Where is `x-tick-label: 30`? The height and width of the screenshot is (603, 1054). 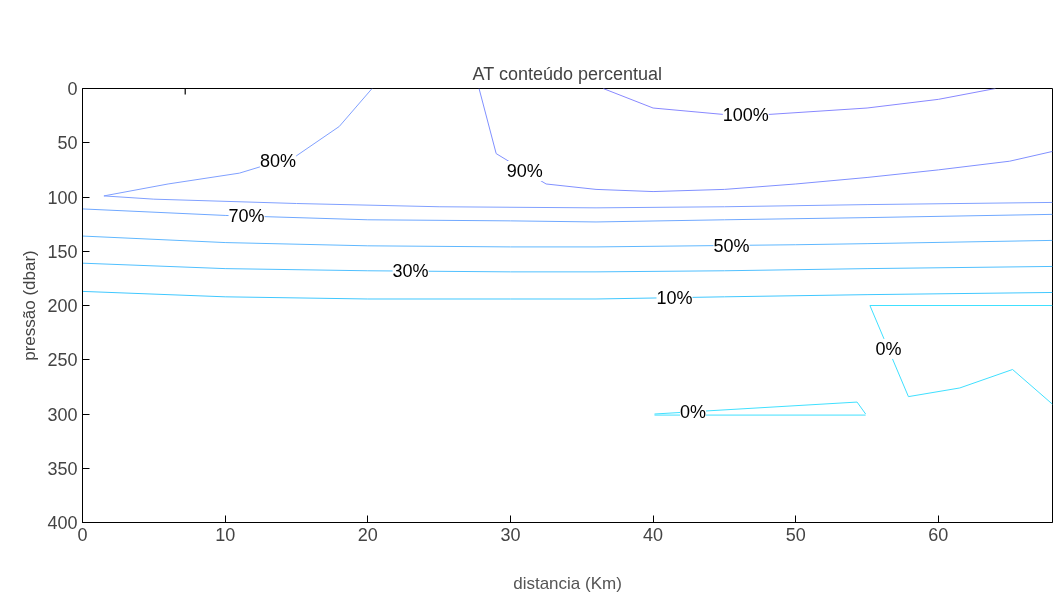
x-tick-label: 30 is located at coordinates (510, 534).